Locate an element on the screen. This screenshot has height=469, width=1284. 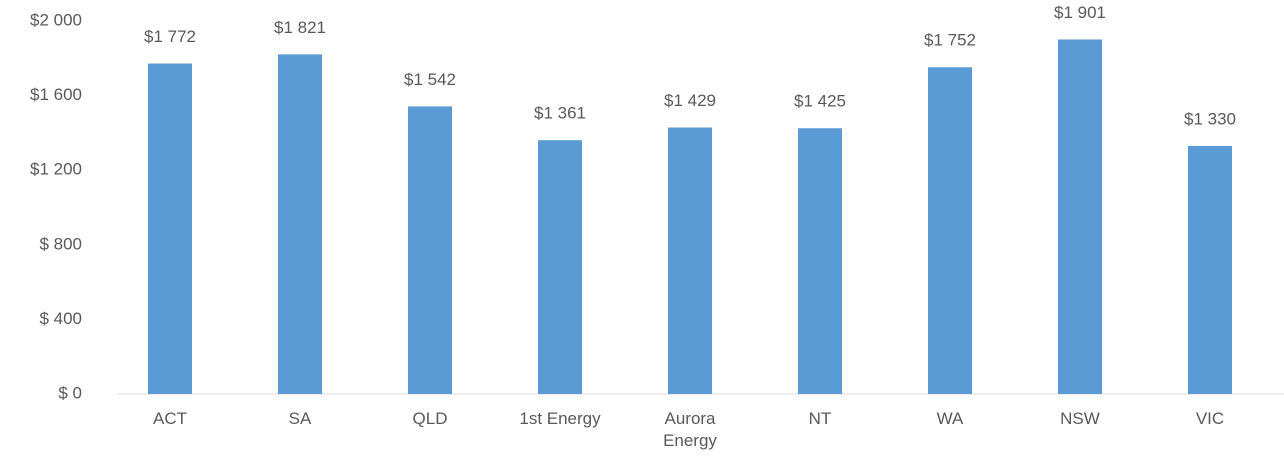
x-tick-label: Aurora Energy is located at coordinates (690, 429).